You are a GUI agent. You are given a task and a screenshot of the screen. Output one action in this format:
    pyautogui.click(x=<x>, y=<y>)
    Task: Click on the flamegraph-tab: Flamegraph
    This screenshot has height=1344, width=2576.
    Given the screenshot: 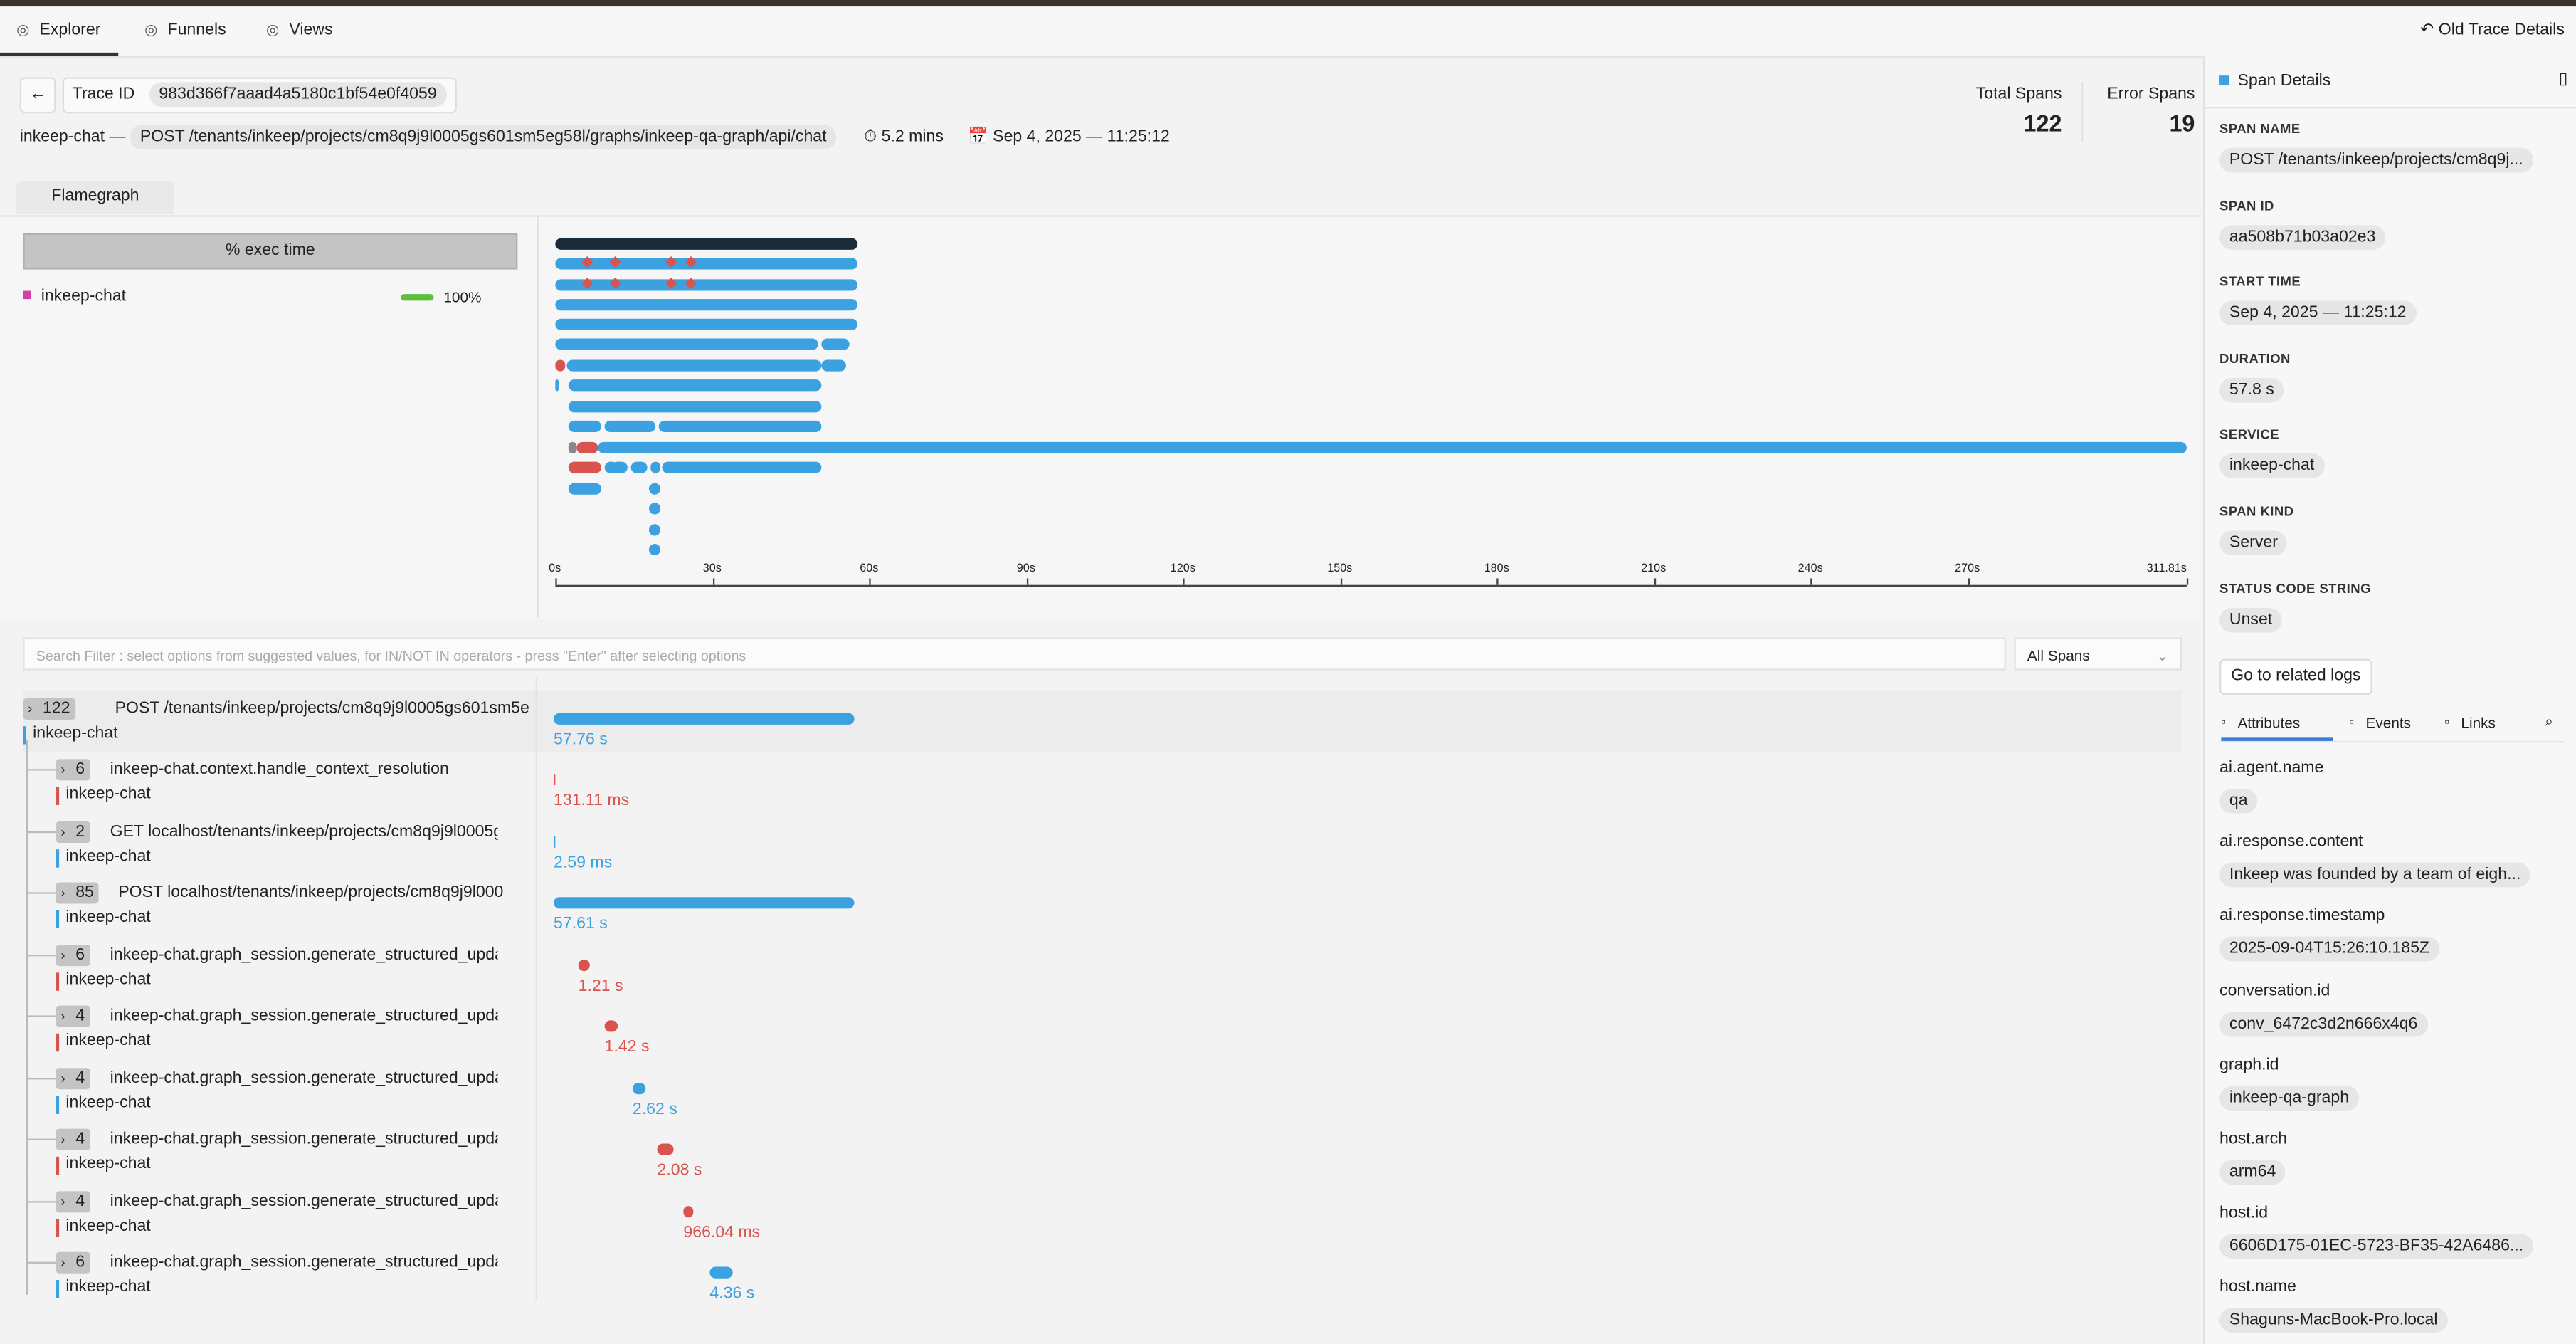 What is the action you would take?
    pyautogui.click(x=95, y=197)
    